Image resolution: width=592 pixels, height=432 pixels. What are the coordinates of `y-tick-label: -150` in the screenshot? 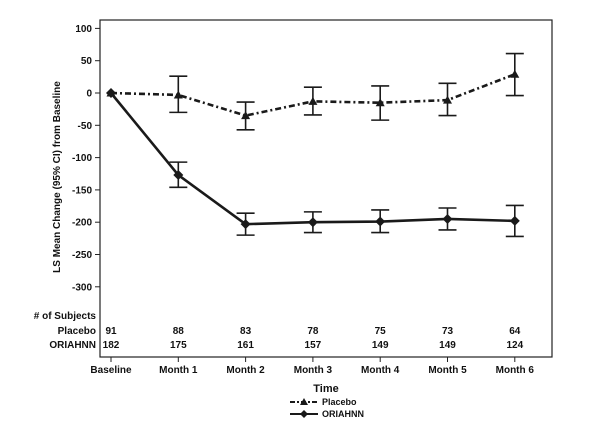 It's located at (82, 190).